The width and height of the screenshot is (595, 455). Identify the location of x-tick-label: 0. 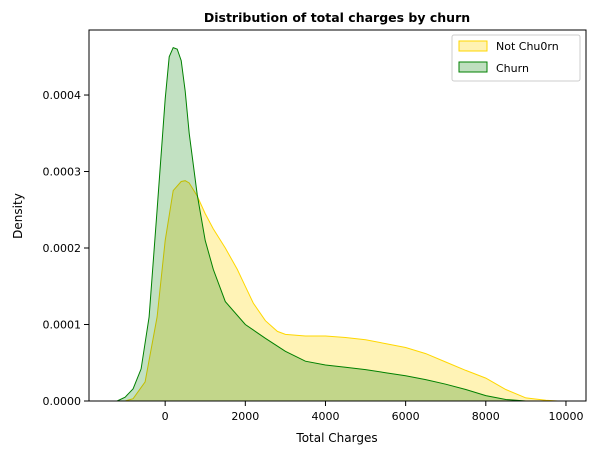
(165, 416).